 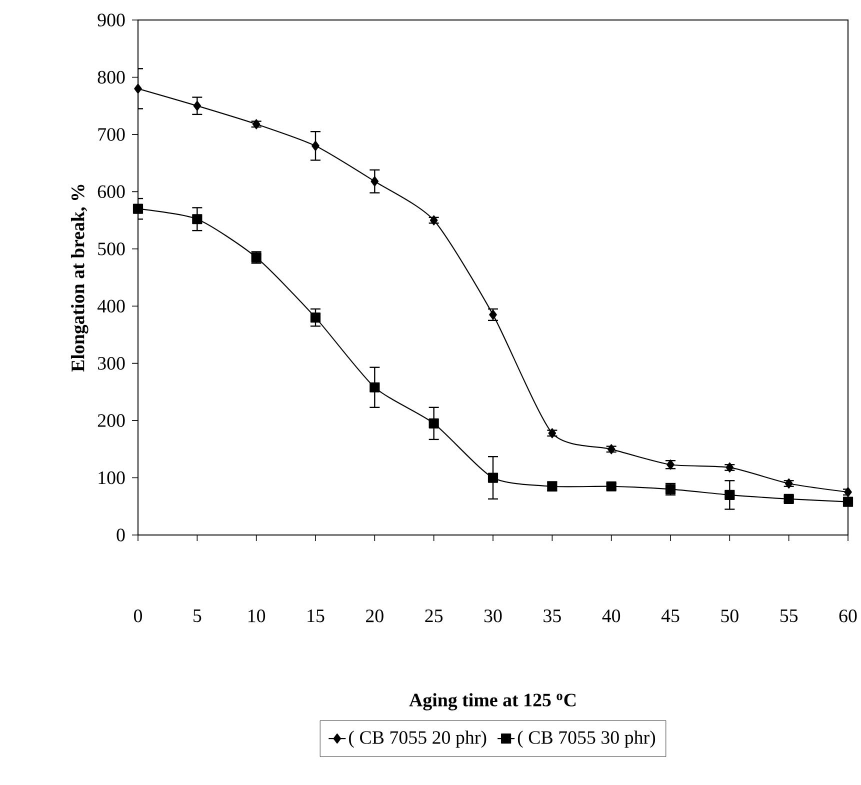 What do you see at coordinates (552, 616) in the screenshot?
I see `x-tick-label: 35` at bounding box center [552, 616].